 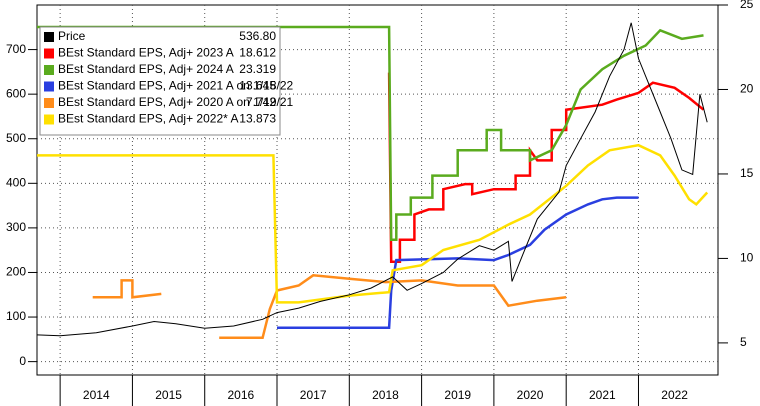 What do you see at coordinates (16, 227) in the screenshot?
I see `y-tick-label: 300` at bounding box center [16, 227].